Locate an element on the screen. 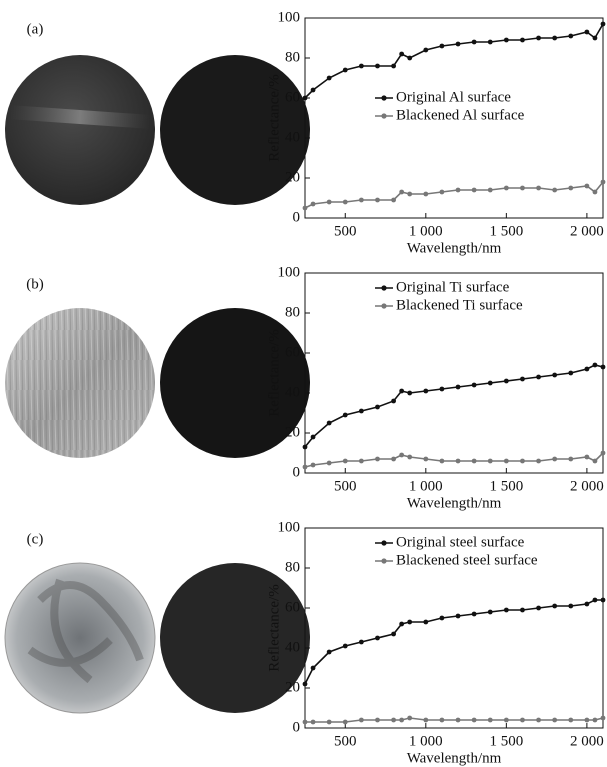 This screenshot has height=767, width=607. y-axis-label: Reflectance/% is located at coordinates (274, 372).